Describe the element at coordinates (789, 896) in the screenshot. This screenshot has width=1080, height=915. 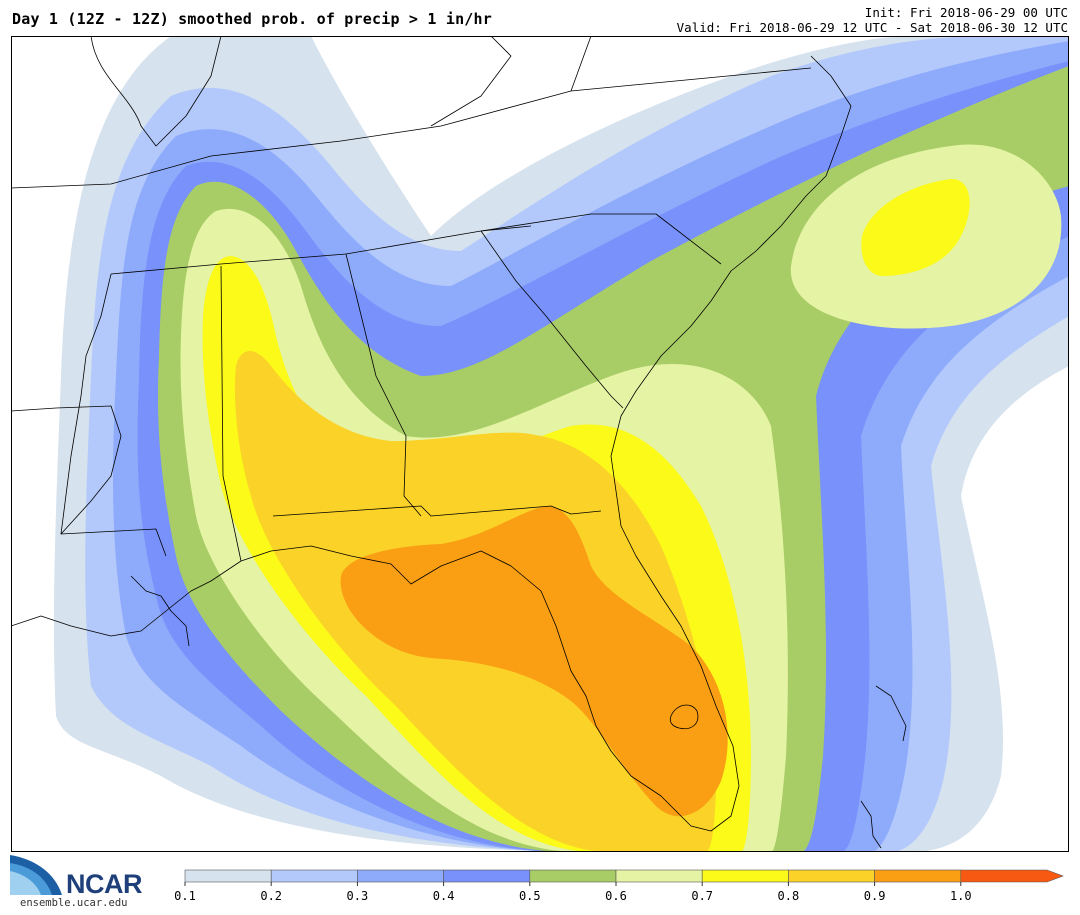
I see `colorbar-tick-label: 0.8` at that location.